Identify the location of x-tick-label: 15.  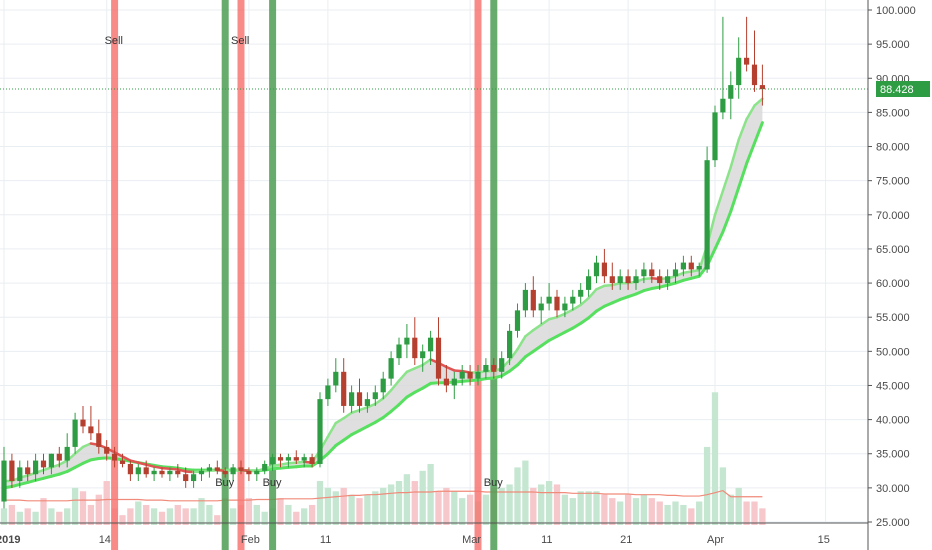
(824, 540).